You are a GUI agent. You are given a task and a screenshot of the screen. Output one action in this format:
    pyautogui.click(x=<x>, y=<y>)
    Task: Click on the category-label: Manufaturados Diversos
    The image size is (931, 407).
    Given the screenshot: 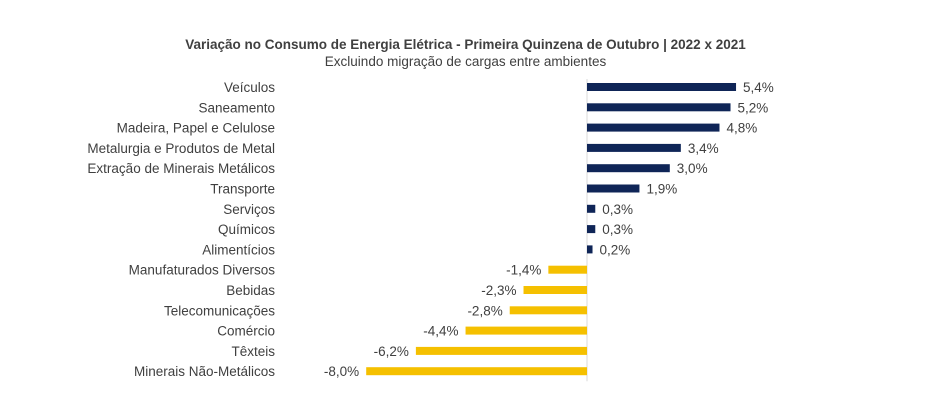 What is the action you would take?
    pyautogui.click(x=202, y=270)
    